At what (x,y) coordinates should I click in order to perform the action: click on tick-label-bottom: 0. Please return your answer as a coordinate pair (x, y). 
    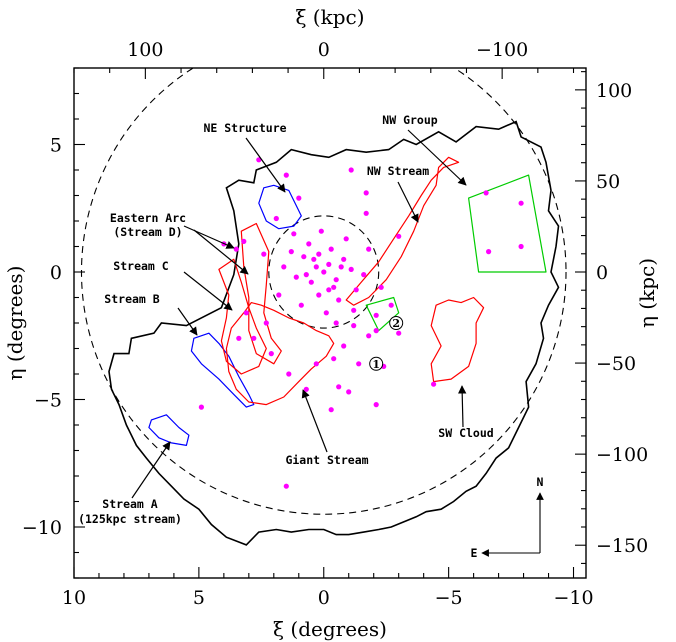
    Looking at the image, I should click on (324, 598).